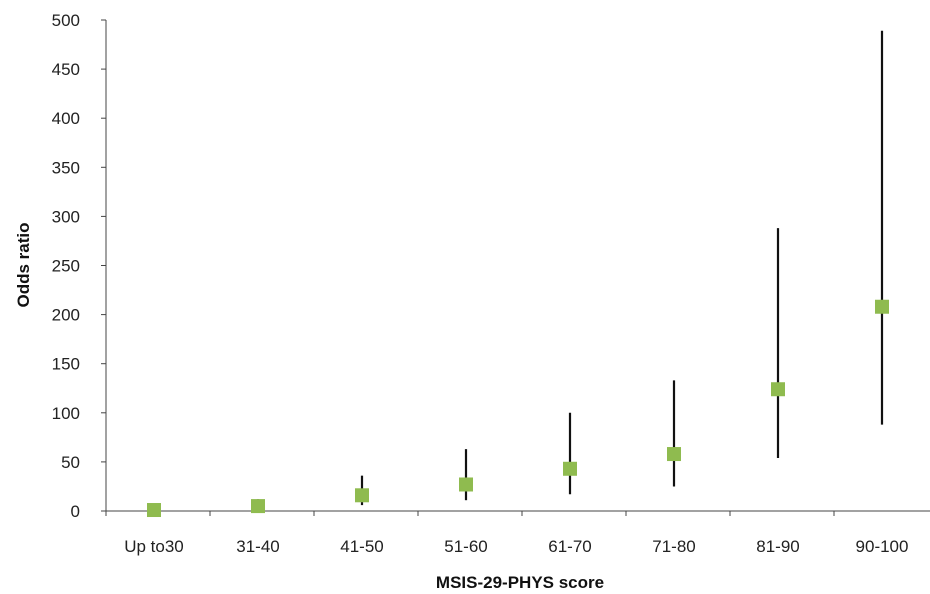 The height and width of the screenshot is (594, 930). Describe the element at coordinates (777, 546) in the screenshot. I see `x-tick-label: 81-90` at that location.